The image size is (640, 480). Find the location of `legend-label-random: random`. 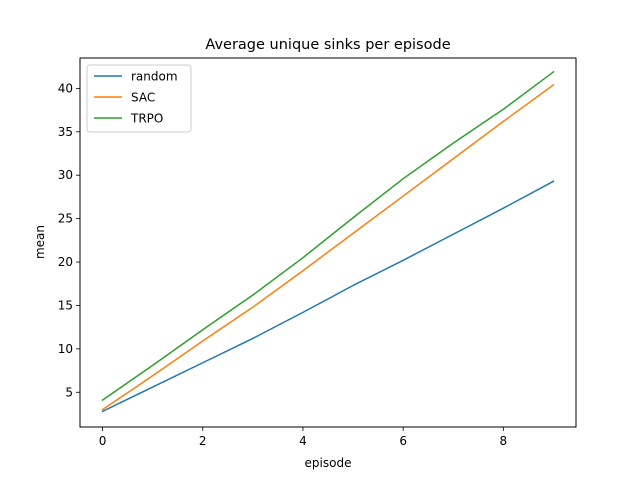

legend-label-random: random is located at coordinates (154, 77).